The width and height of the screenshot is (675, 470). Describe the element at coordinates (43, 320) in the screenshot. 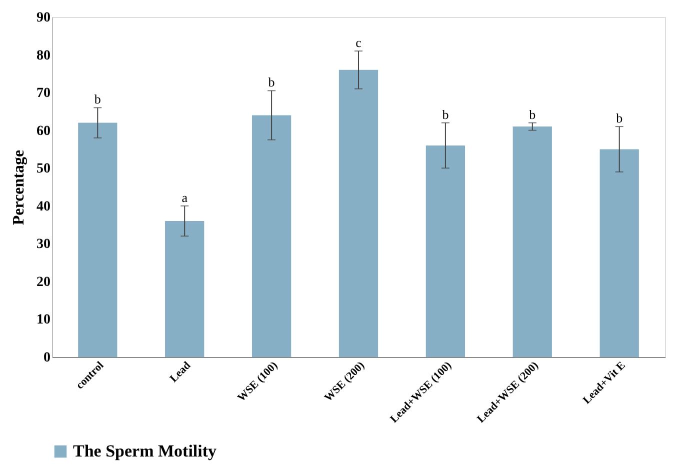

I see `y-tick-label: 10` at that location.